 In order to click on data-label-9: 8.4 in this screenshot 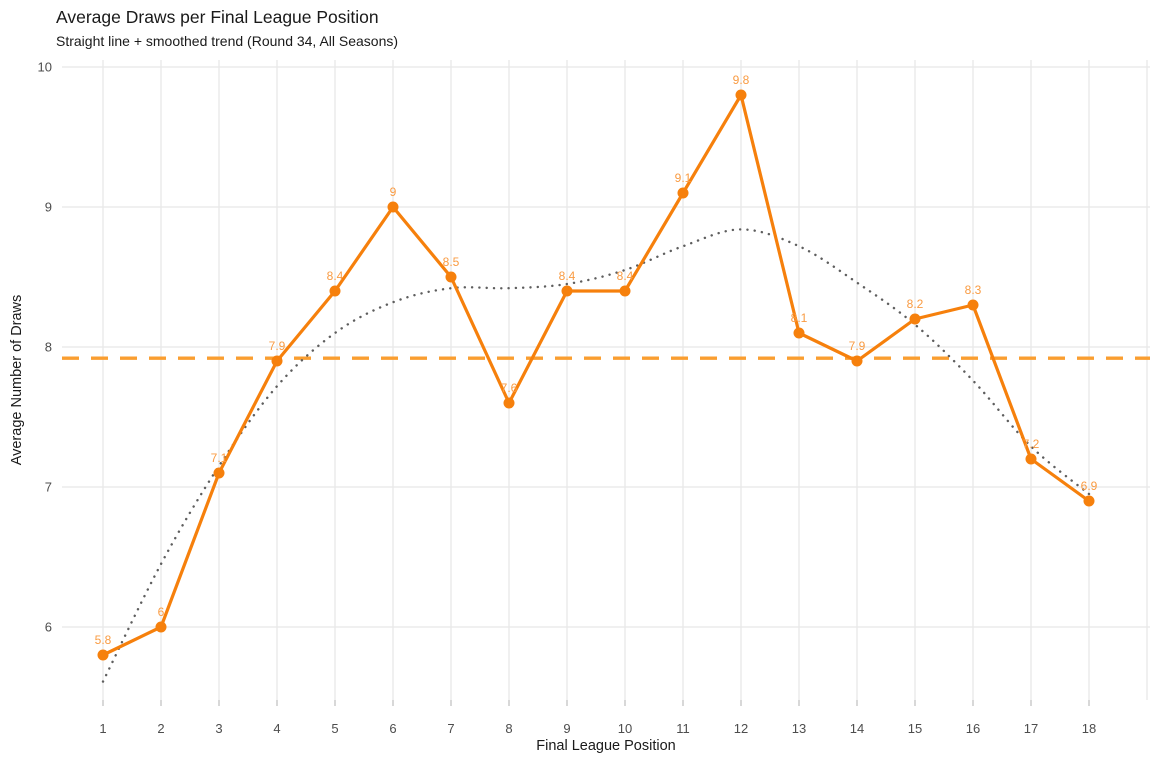, I will do `click(567, 276)`.